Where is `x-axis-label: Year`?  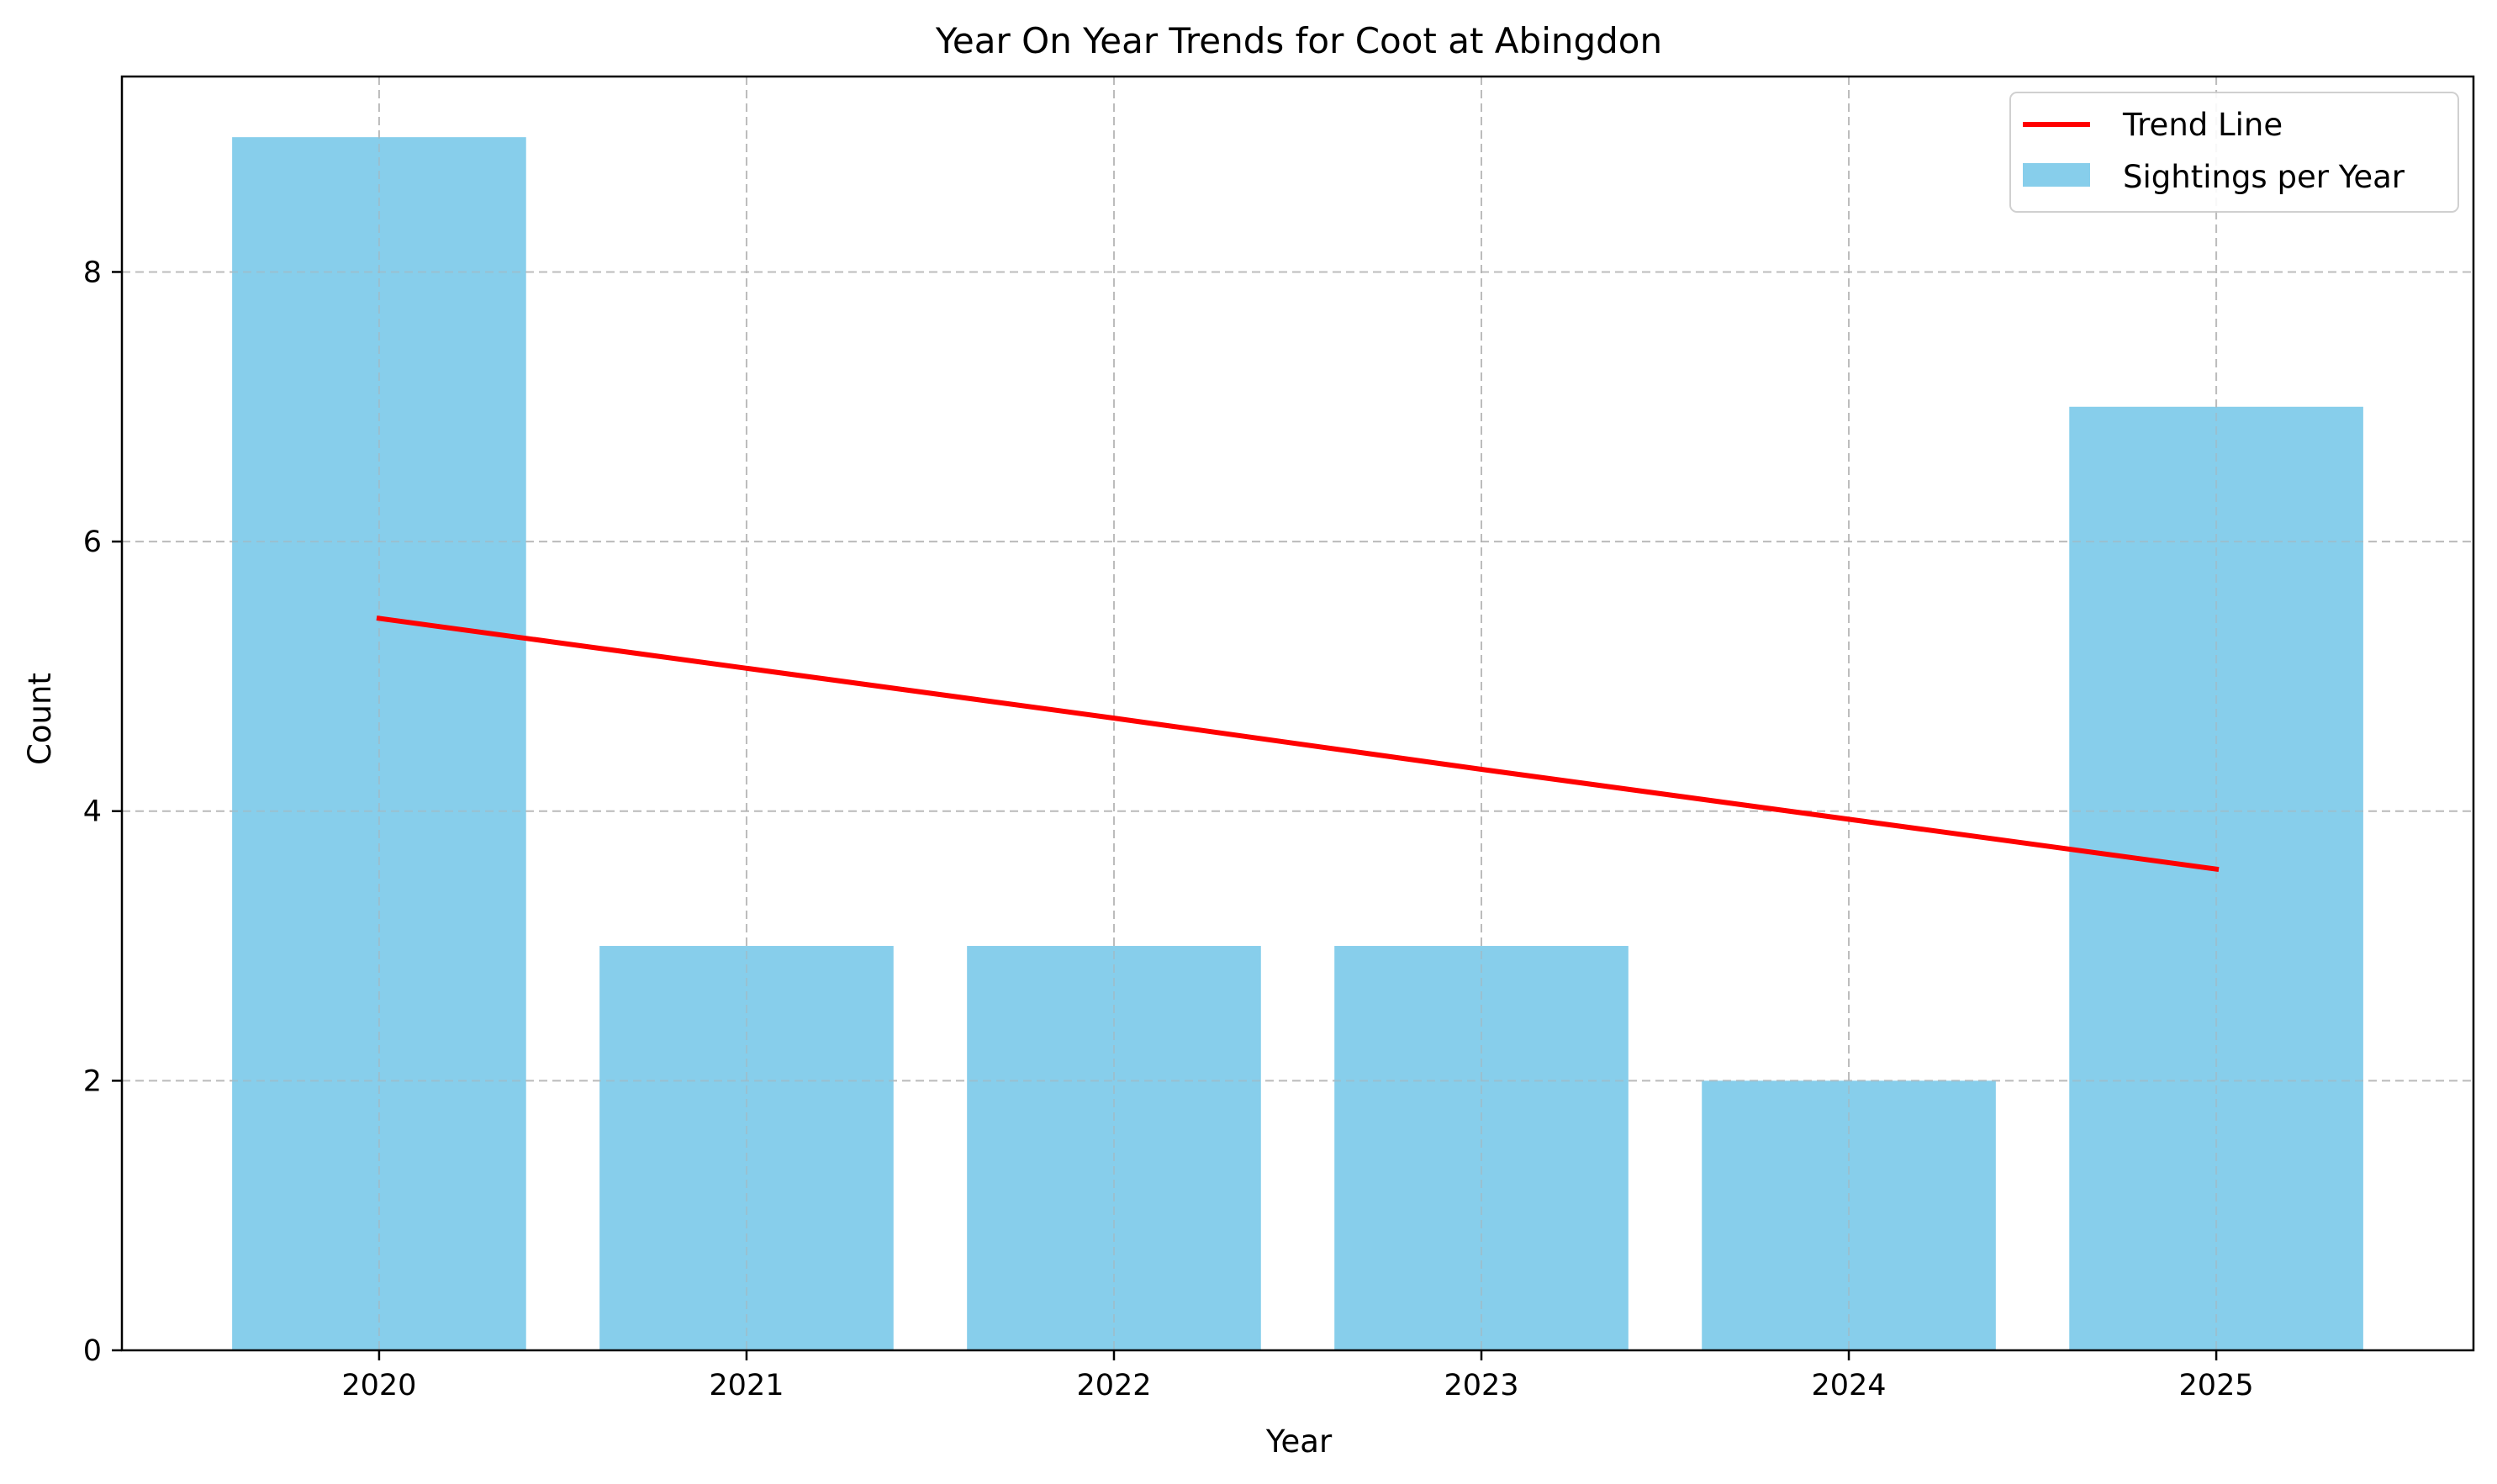
x-axis-label: Year is located at coordinates (1299, 1441).